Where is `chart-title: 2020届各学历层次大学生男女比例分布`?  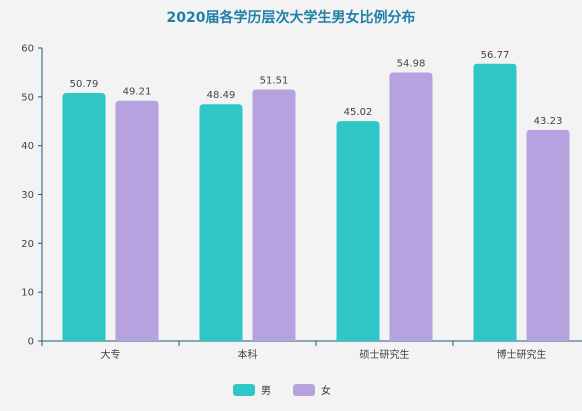 chart-title: 2020届各学历层次大学生男女比例分布 is located at coordinates (291, 17).